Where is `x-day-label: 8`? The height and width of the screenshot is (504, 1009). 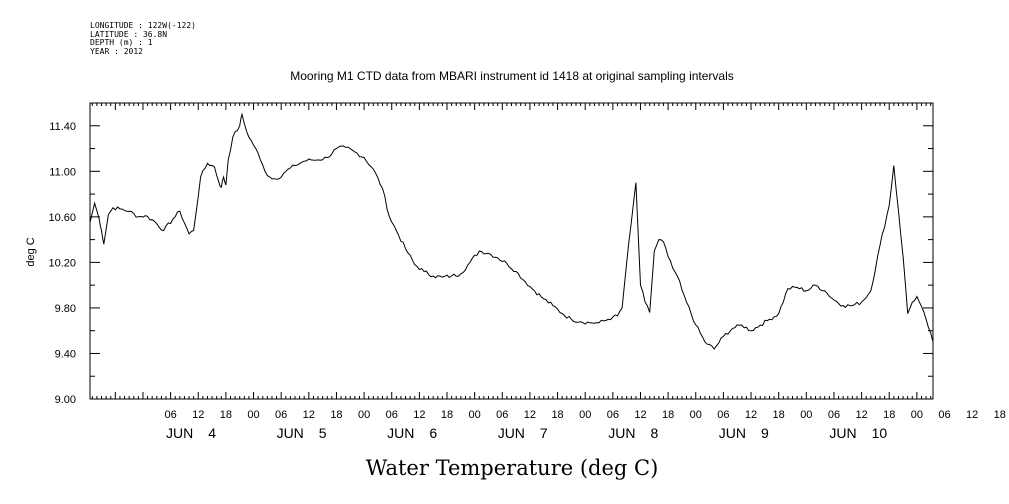
x-day-label: 8 is located at coordinates (654, 433).